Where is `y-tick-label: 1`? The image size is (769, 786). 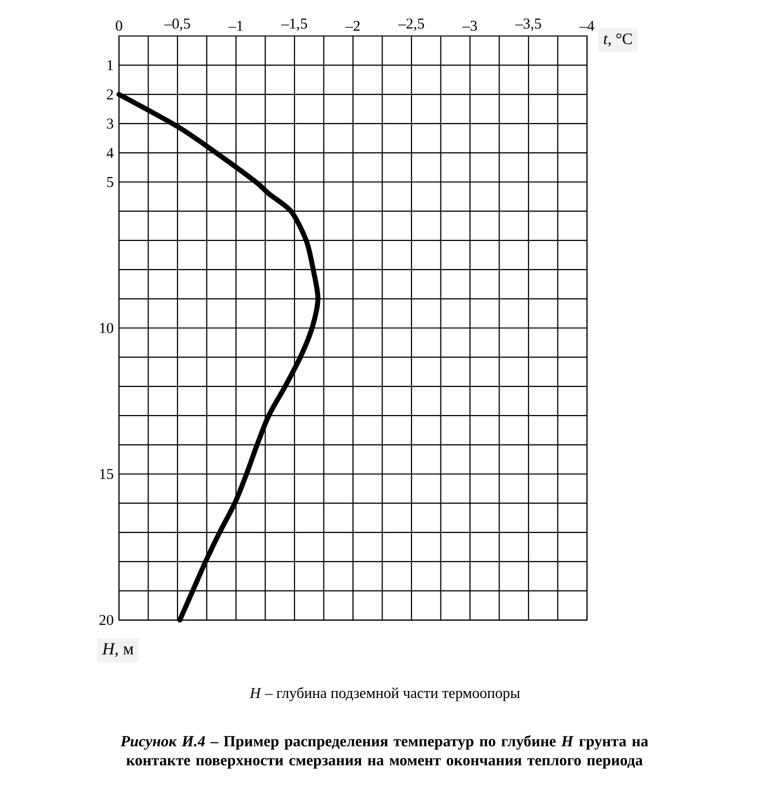 y-tick-label: 1 is located at coordinates (110, 65).